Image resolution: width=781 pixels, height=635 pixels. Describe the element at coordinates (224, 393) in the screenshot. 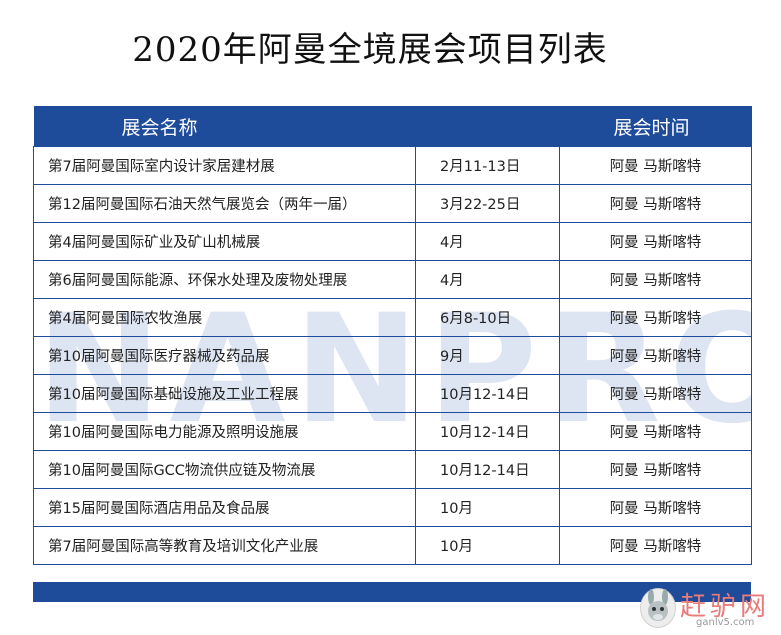

I see `exhibition-name: 第10届阿曼国际基础设施及工业工程展` at that location.